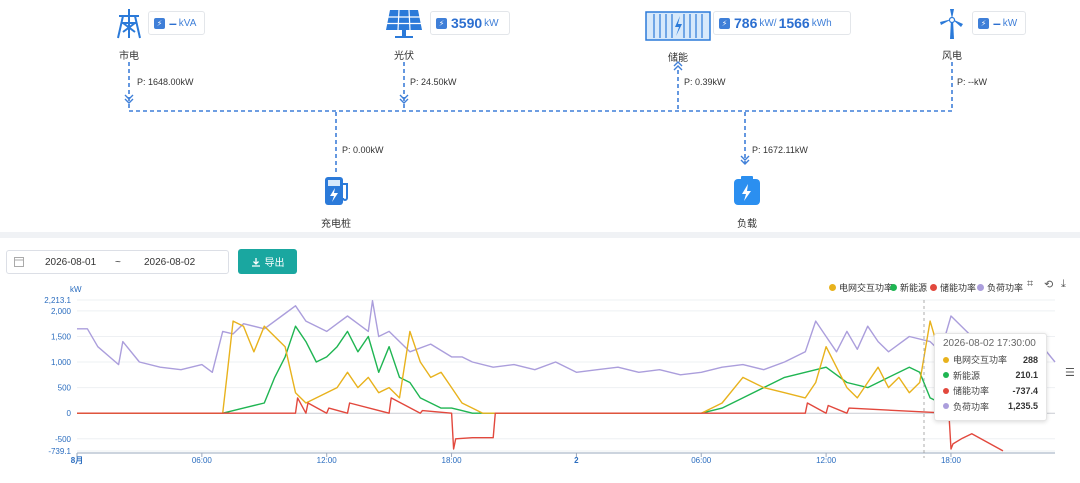 The width and height of the screenshot is (1080, 483). What do you see at coordinates (57, 300) in the screenshot?
I see `y-tick-label: 2,213.1` at bounding box center [57, 300].